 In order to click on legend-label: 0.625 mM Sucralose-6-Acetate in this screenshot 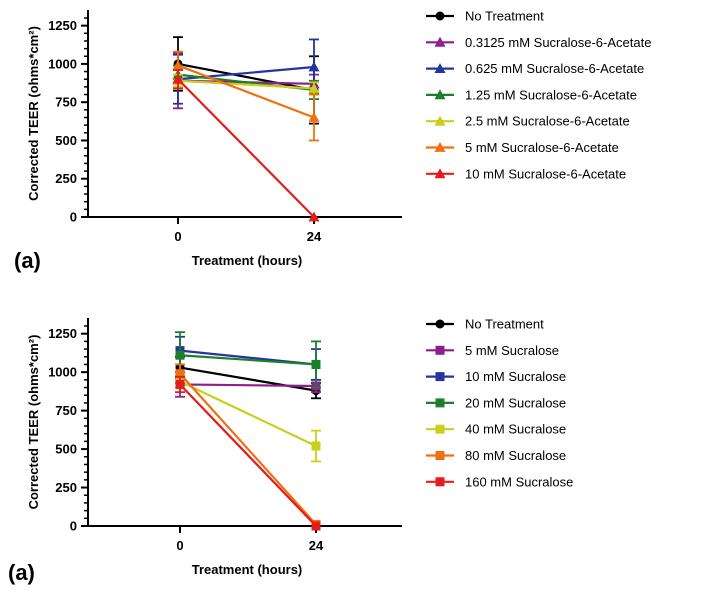, I will do `click(554, 68)`.